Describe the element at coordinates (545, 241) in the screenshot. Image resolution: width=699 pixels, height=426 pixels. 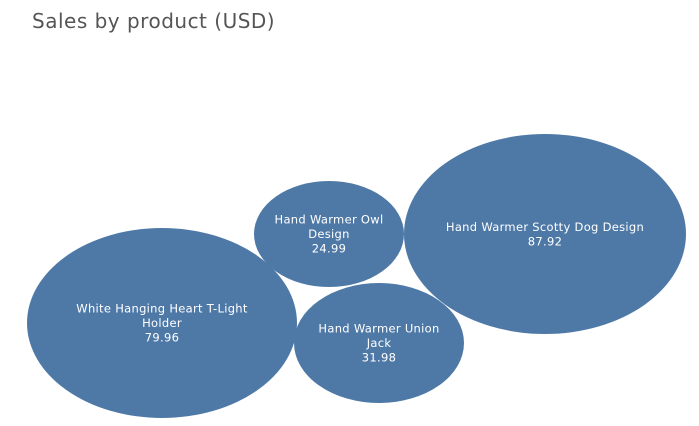
I see `bubble-value-label: 87.92` at that location.